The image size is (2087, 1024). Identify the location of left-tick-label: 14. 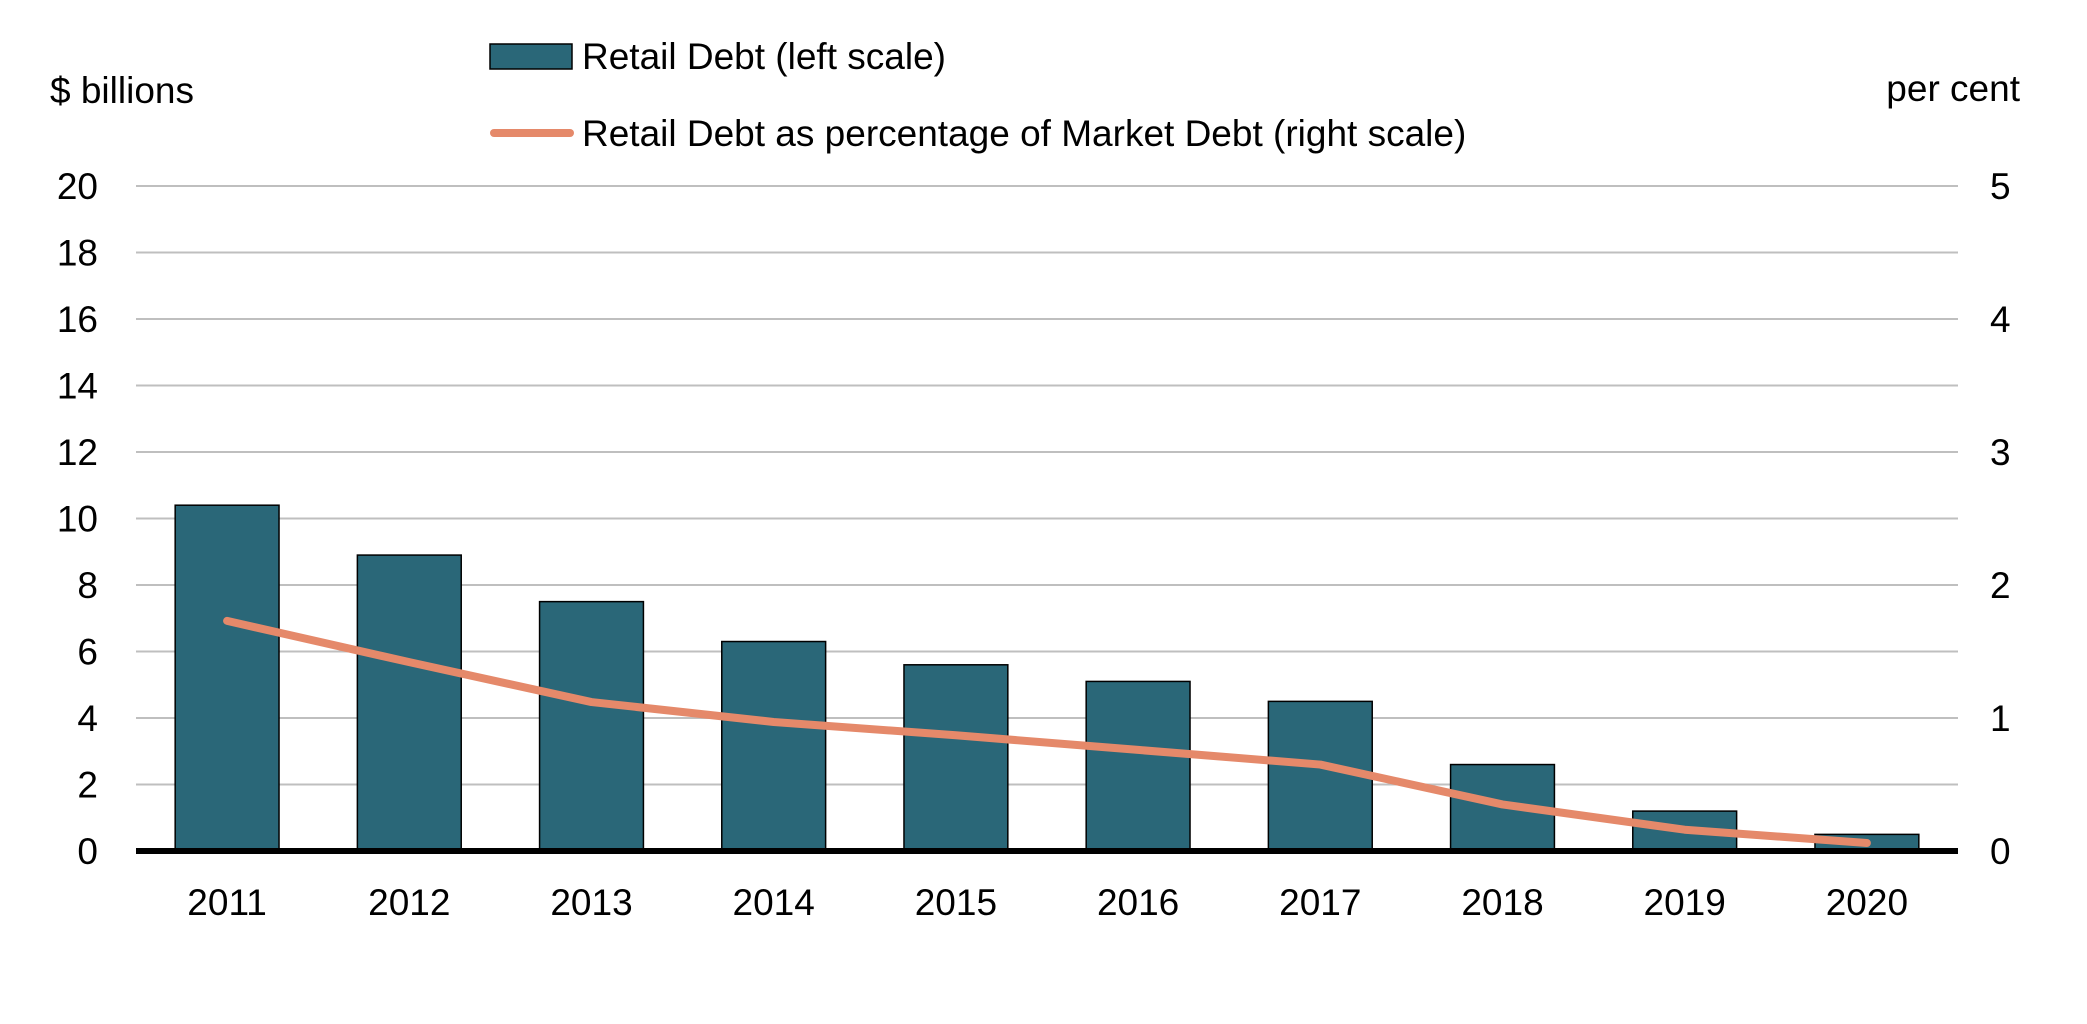
(77, 386).